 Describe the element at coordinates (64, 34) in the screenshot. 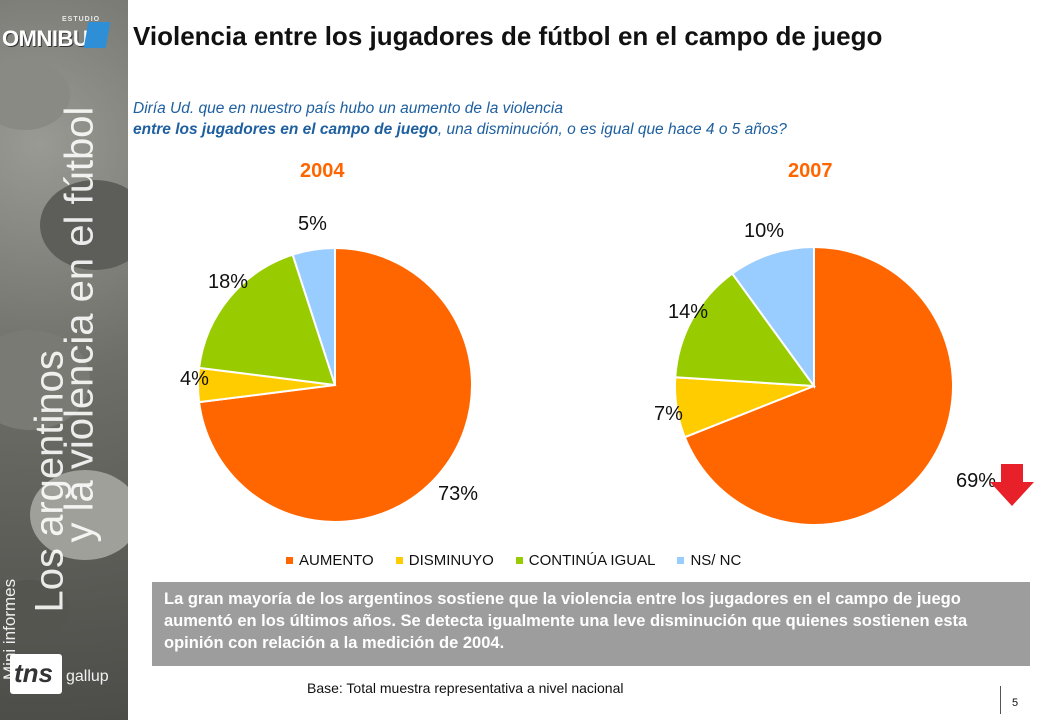

I see `omnibus-logo: ESTUDIO OMNIBUS` at that location.